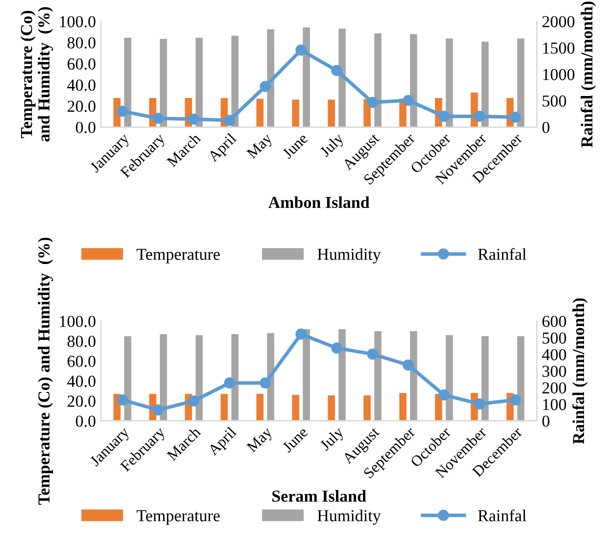 This screenshot has height=548, width=608. Describe the element at coordinates (319, 496) in the screenshot. I see `x-axis-title: Seram Island` at that location.